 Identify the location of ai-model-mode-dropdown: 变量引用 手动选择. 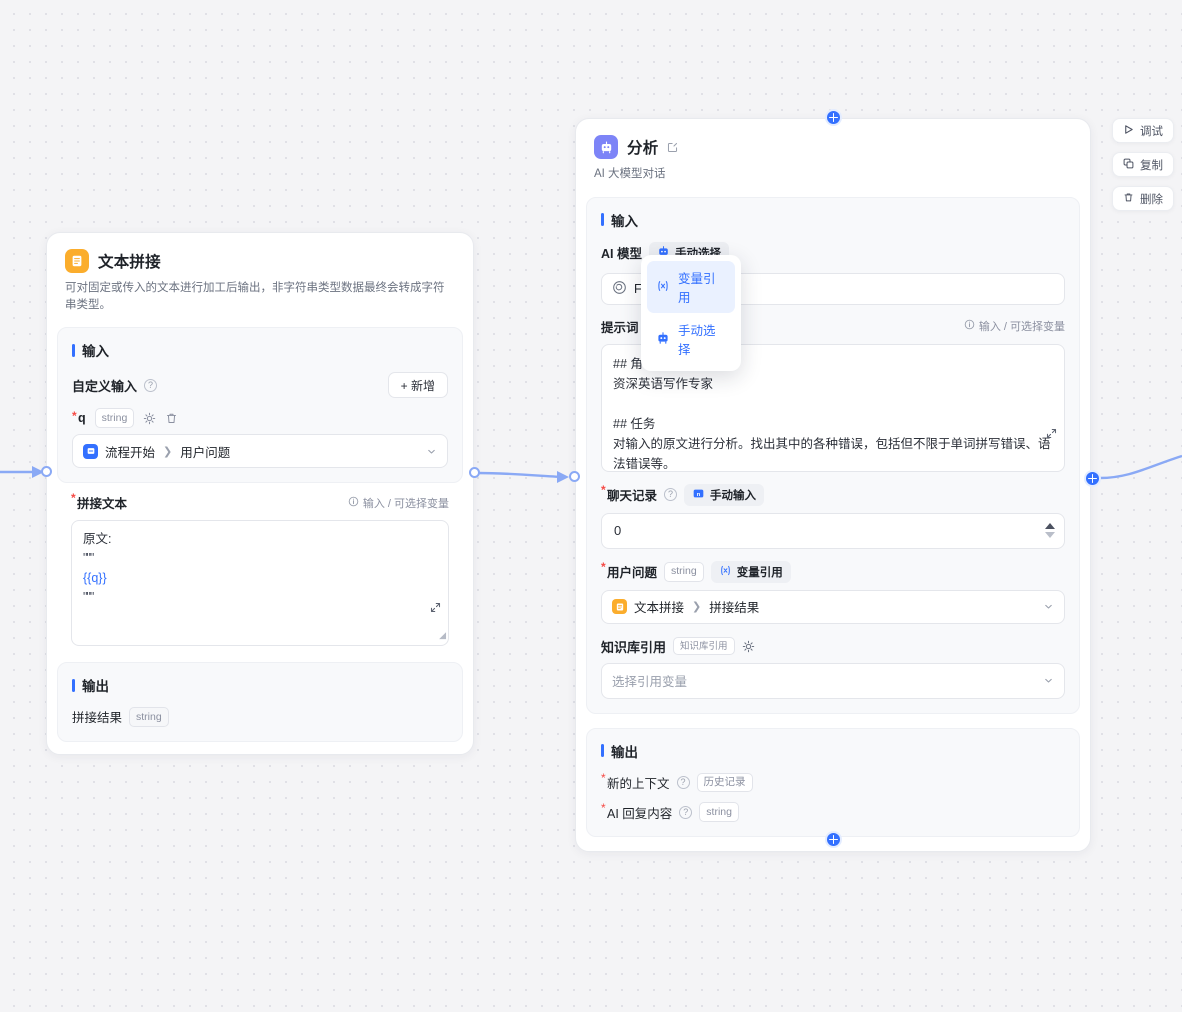
(691, 313).